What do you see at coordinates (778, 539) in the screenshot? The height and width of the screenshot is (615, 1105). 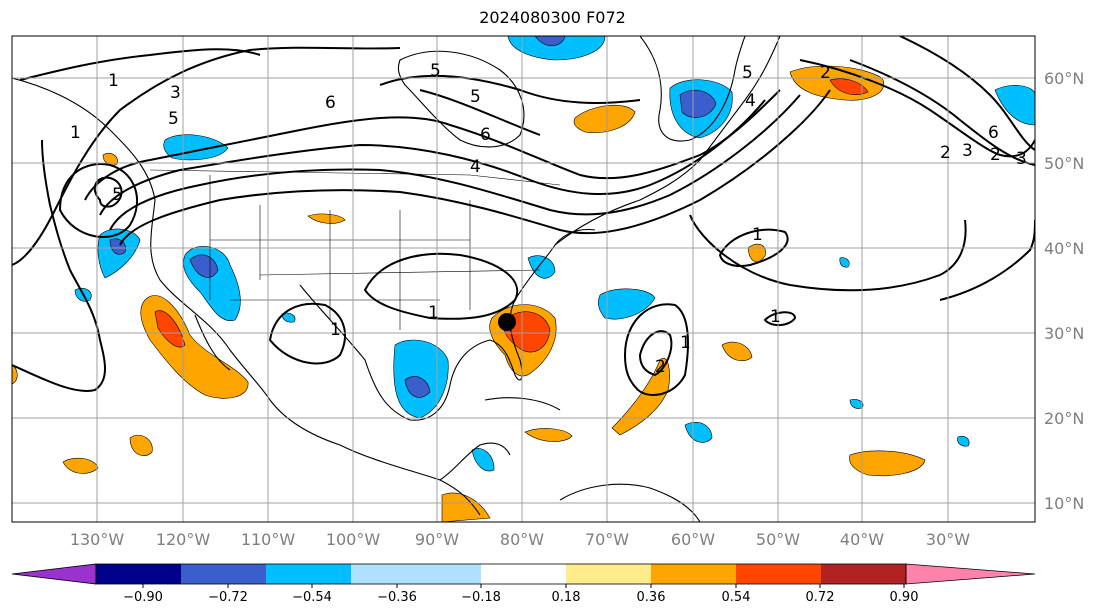 I see `lon-label: 50°W` at bounding box center [778, 539].